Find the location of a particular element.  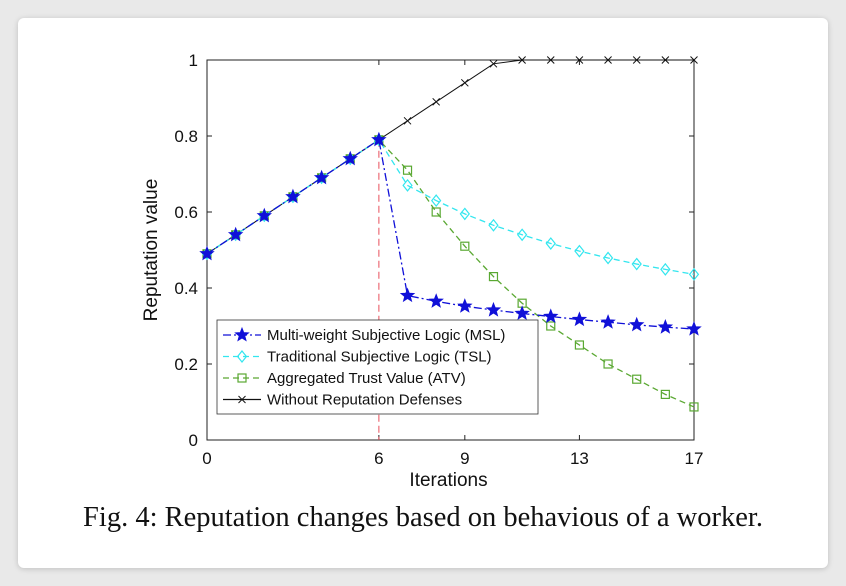

y-tick-label: 0.6 is located at coordinates (186, 212).